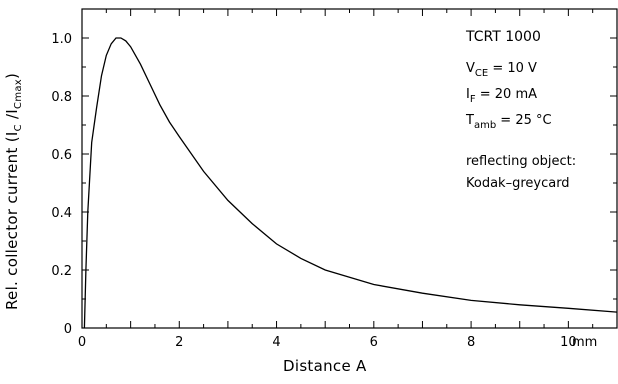  What do you see at coordinates (179, 342) in the screenshot?
I see `x-tick-label: 2` at bounding box center [179, 342].